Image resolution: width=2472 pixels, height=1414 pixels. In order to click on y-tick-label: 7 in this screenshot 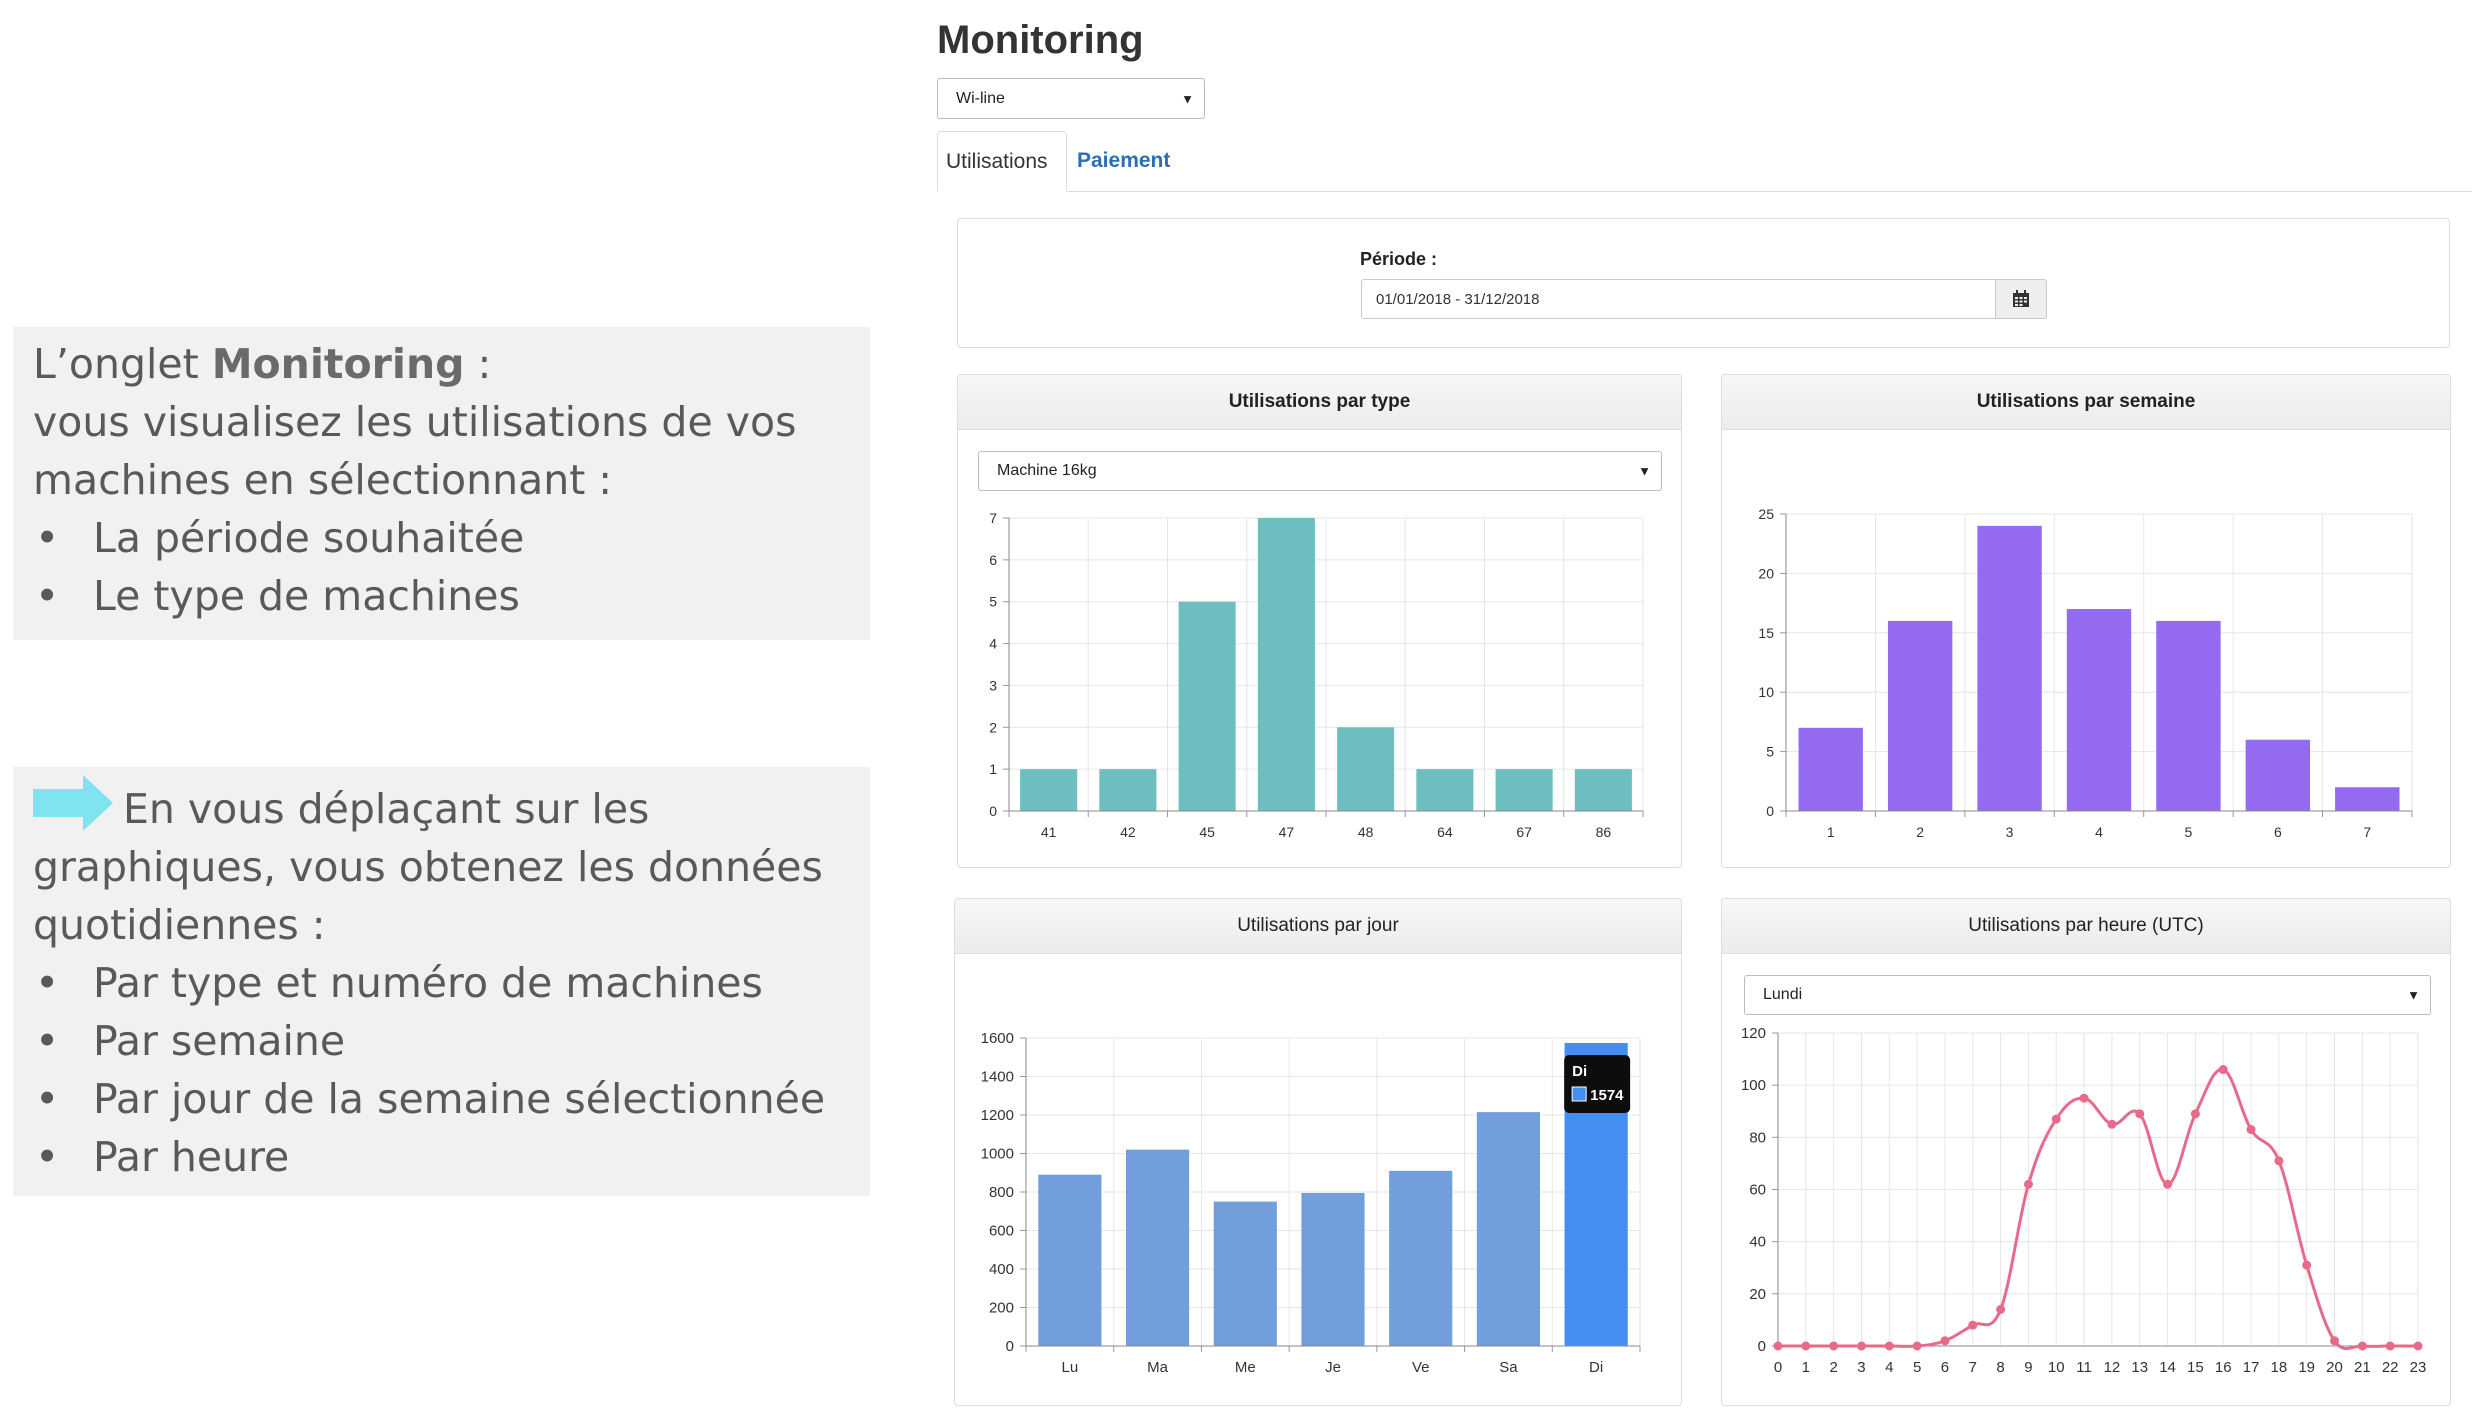, I will do `click(993, 518)`.